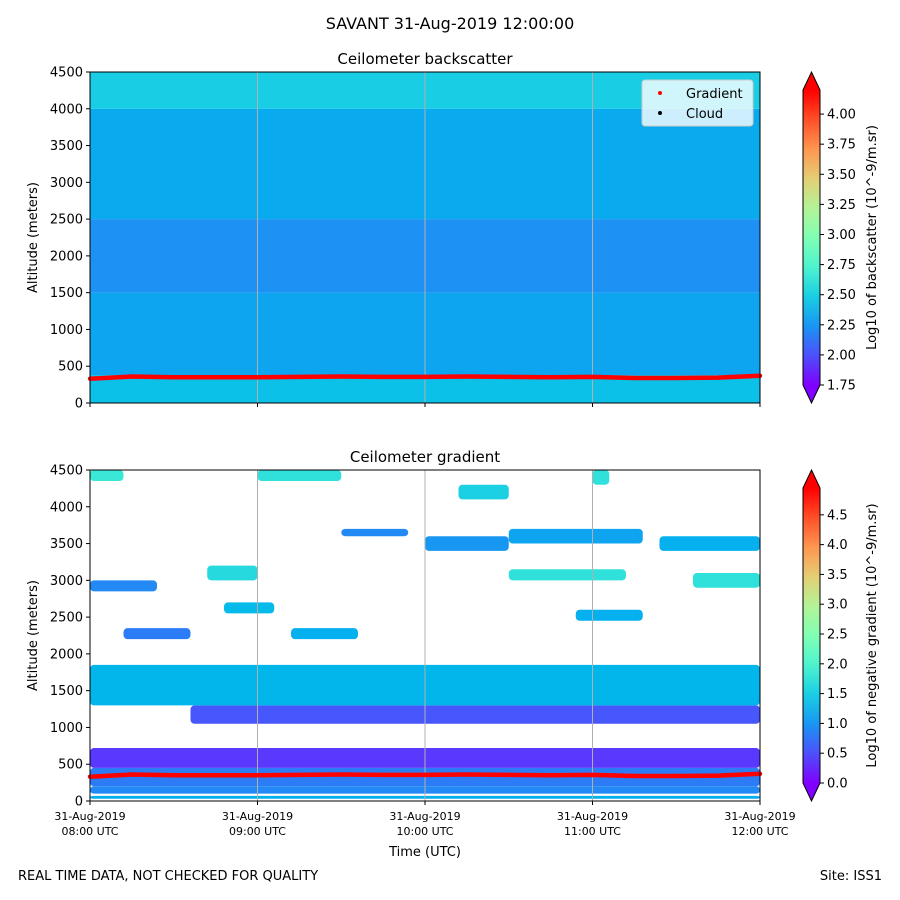 This screenshot has width=900, height=900. Describe the element at coordinates (837, 575) in the screenshot. I see `colorbar-tick-label: 3.5` at that location.